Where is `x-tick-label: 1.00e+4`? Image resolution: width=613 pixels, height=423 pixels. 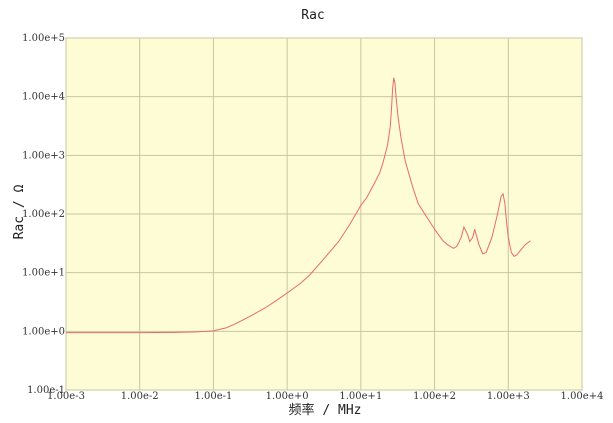
x-tick-label: 1.00e+4 is located at coordinates (582, 396).